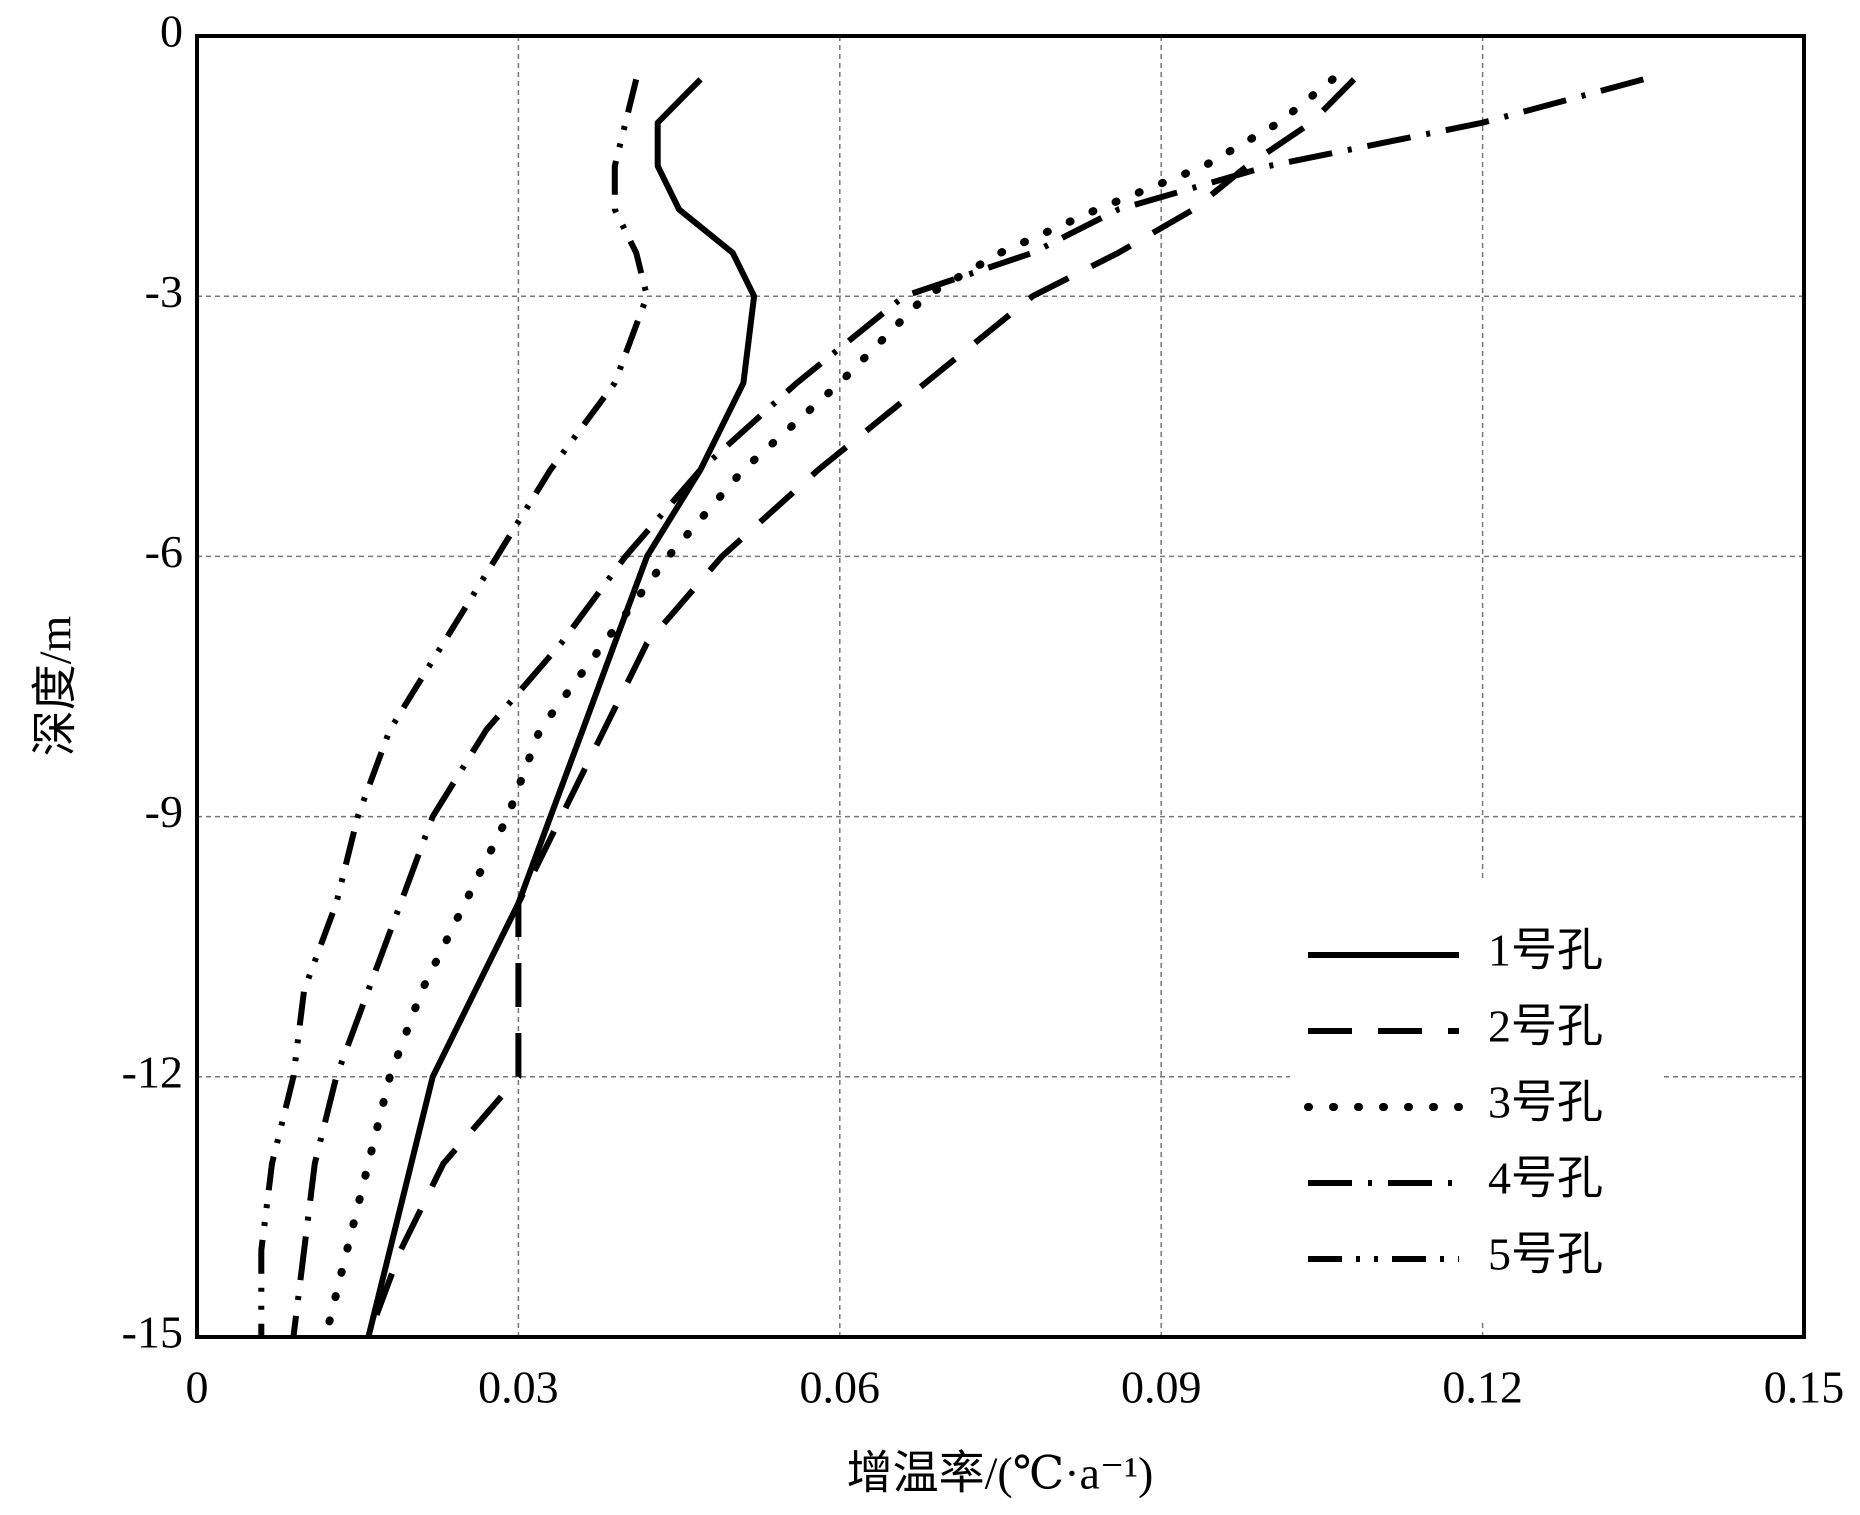 This screenshot has width=1860, height=1515. I want to click on x-tick-label: 0.12, so click(1482, 1387).